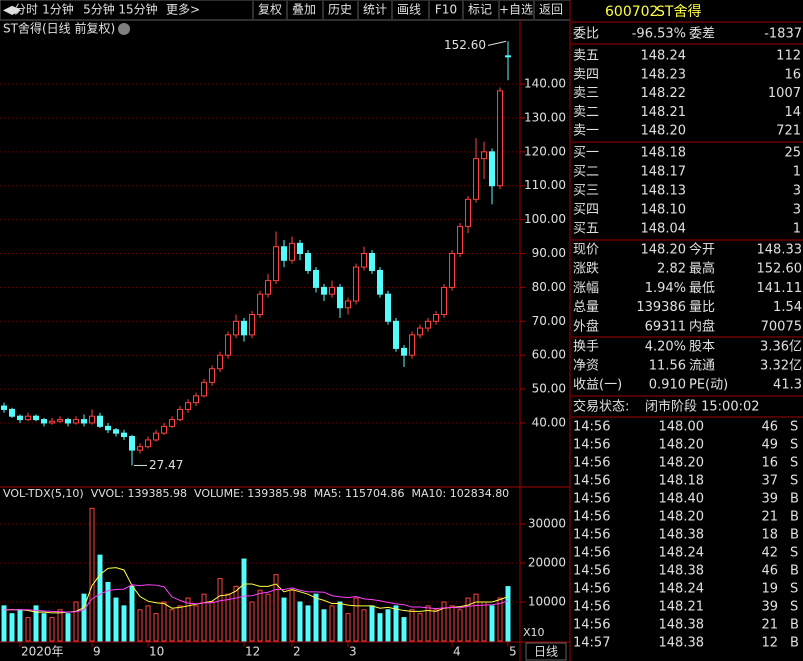  What do you see at coordinates (297, 652) in the screenshot?
I see `date-label: 2` at bounding box center [297, 652].